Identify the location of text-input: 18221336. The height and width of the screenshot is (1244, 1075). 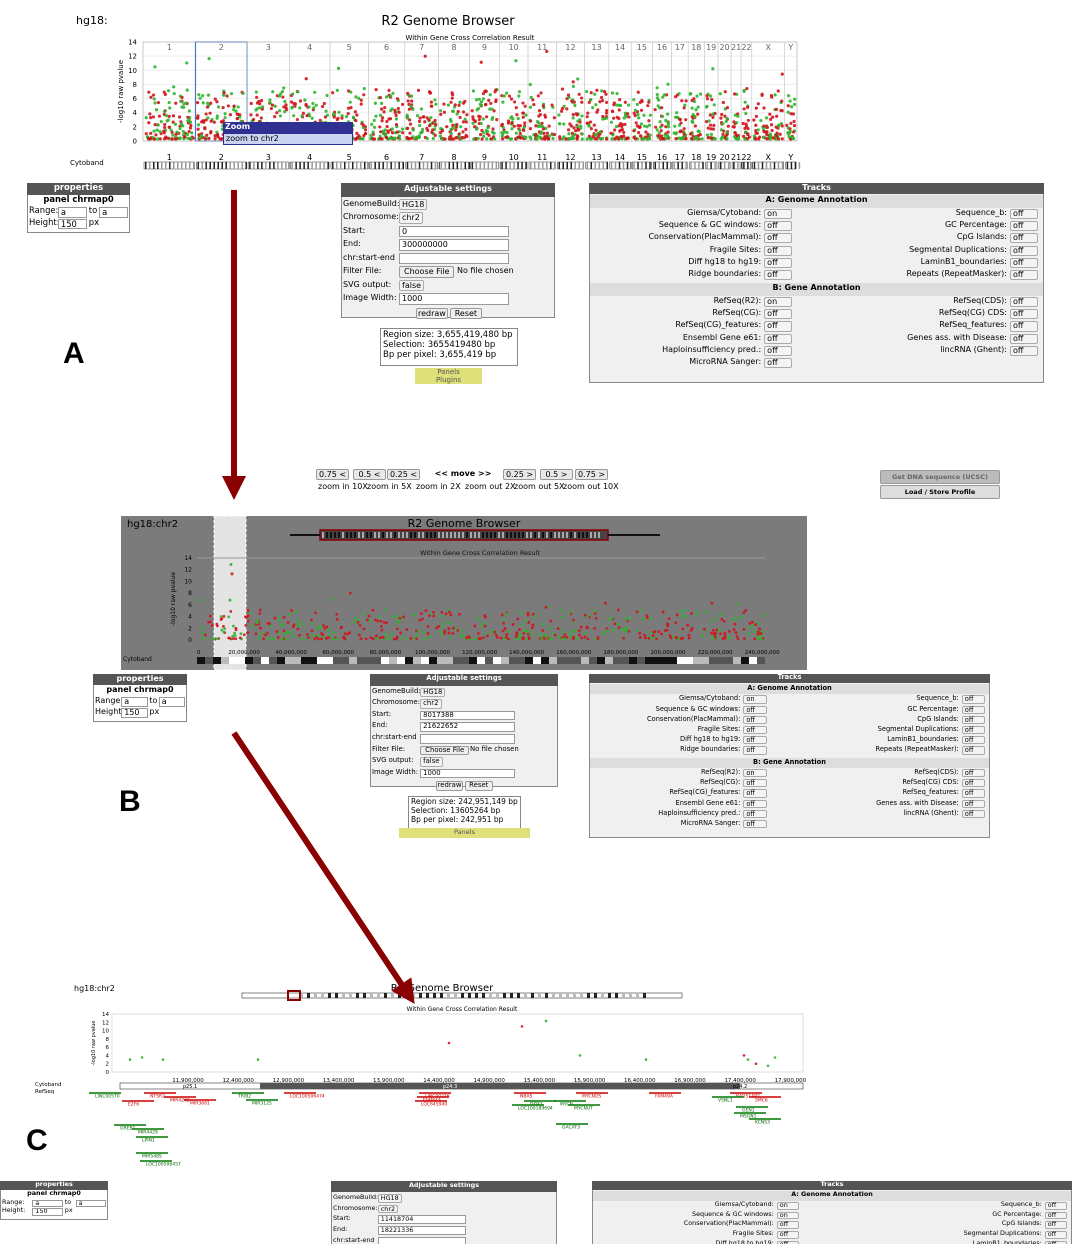
(421, 1230).